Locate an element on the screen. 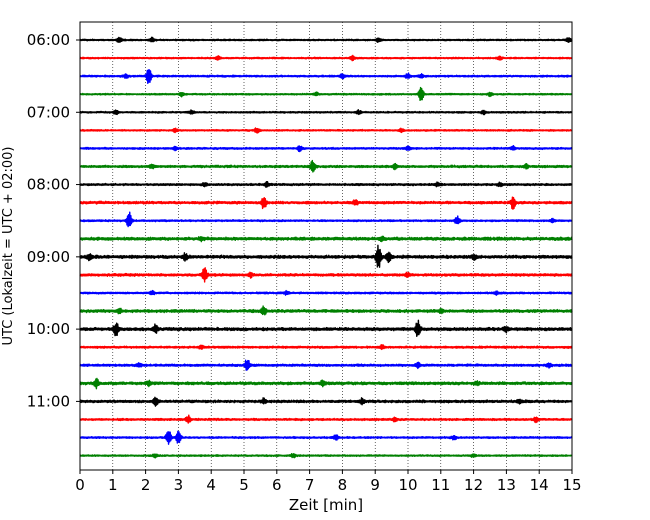  x-tick-label: 4 is located at coordinates (211, 485).